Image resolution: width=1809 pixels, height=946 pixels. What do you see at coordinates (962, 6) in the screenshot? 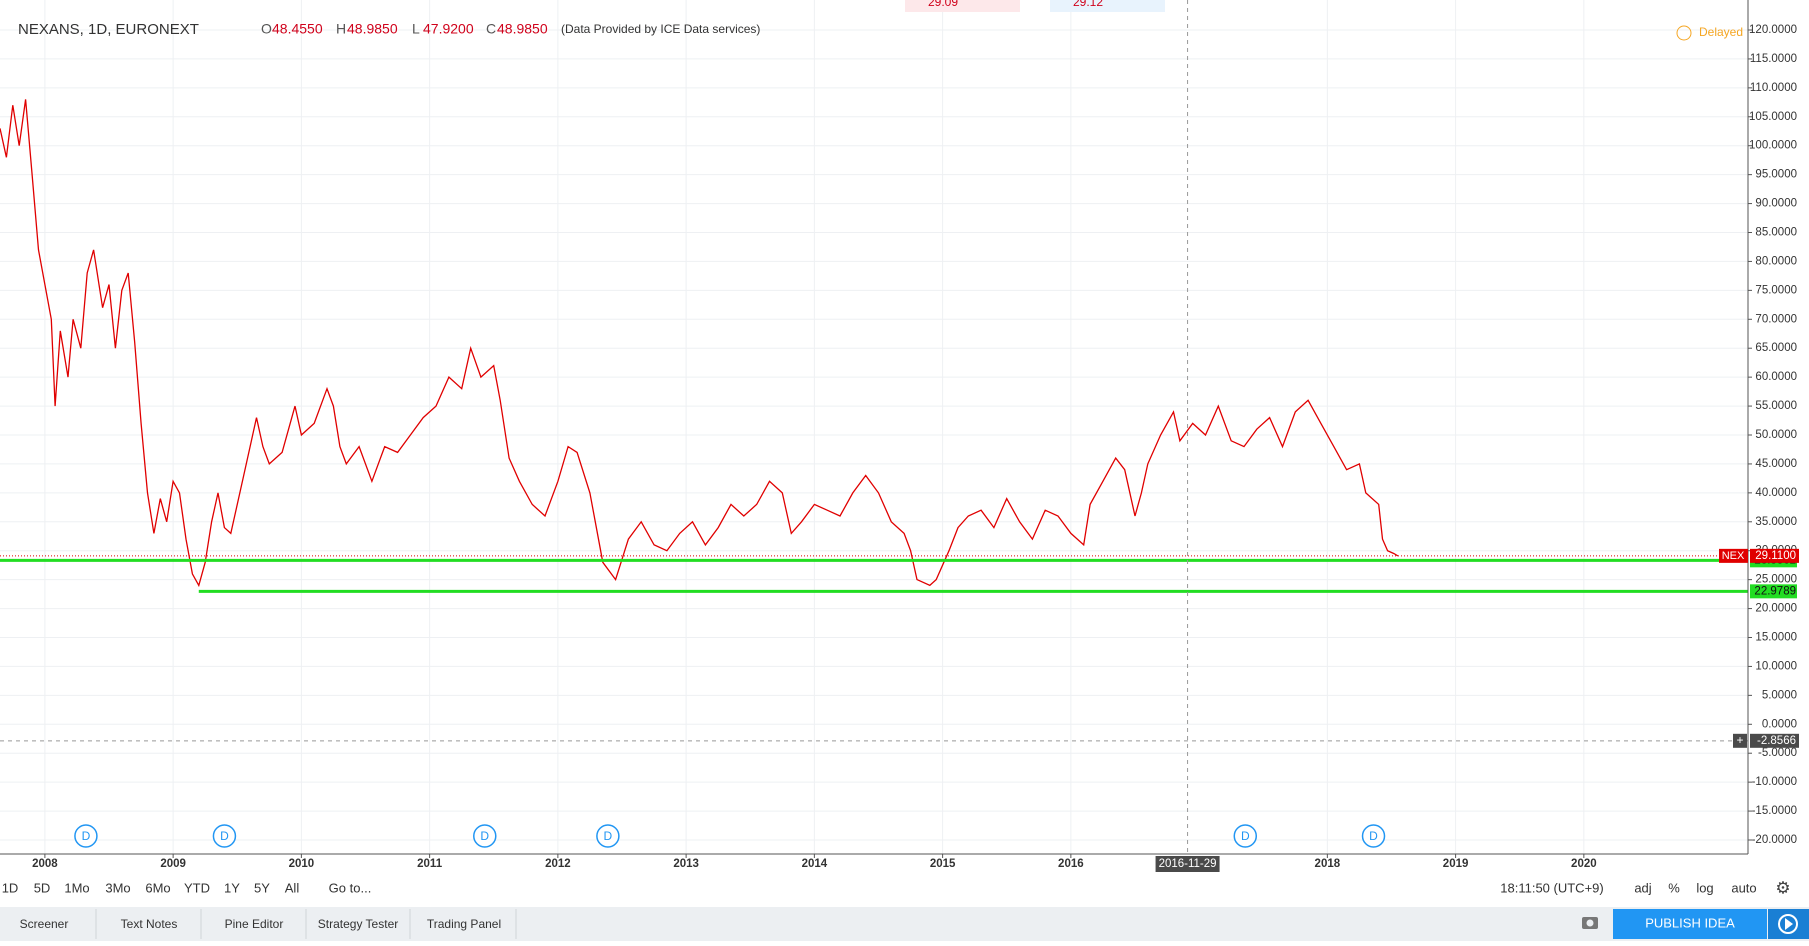
I see `top-fragment-box` at bounding box center [962, 6].